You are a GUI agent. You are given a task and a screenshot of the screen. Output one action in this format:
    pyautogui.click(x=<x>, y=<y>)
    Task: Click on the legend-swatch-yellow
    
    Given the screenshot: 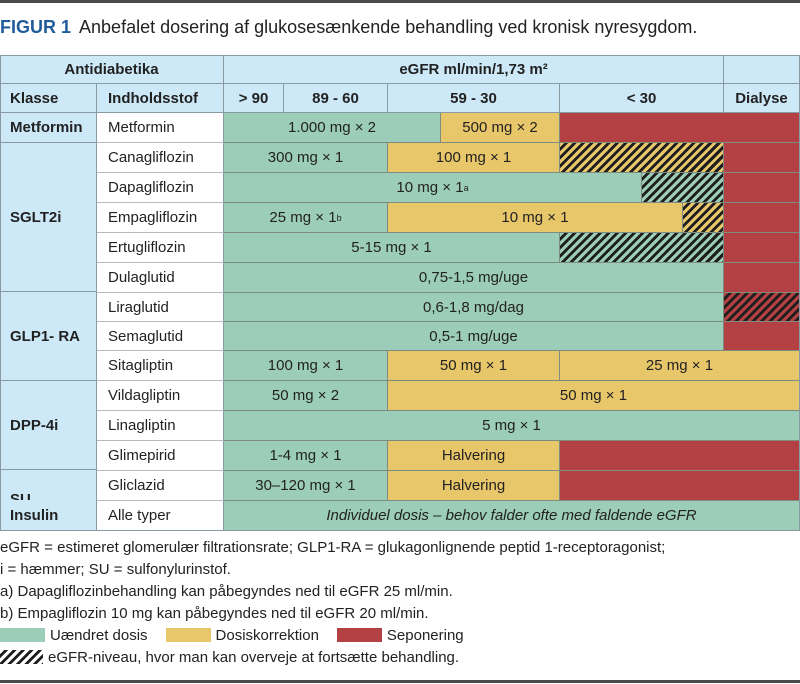 What is the action you would take?
    pyautogui.click(x=188, y=635)
    